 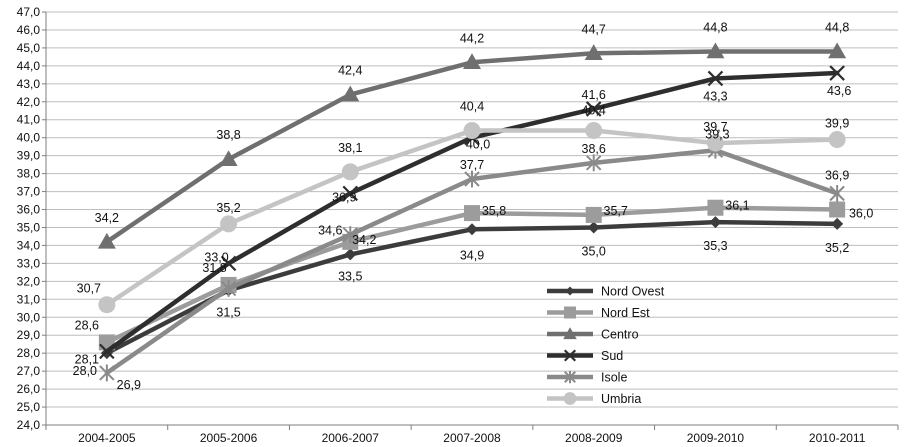 I want to click on data-label: 40,0, so click(x=478, y=145).